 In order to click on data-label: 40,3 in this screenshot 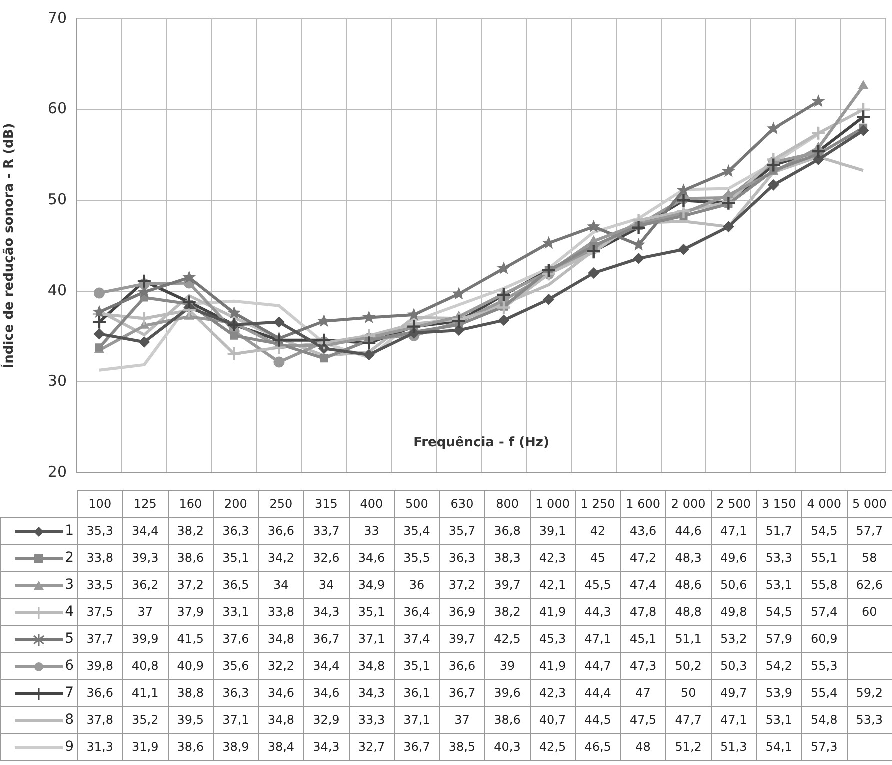, I will do `click(507, 747)`.